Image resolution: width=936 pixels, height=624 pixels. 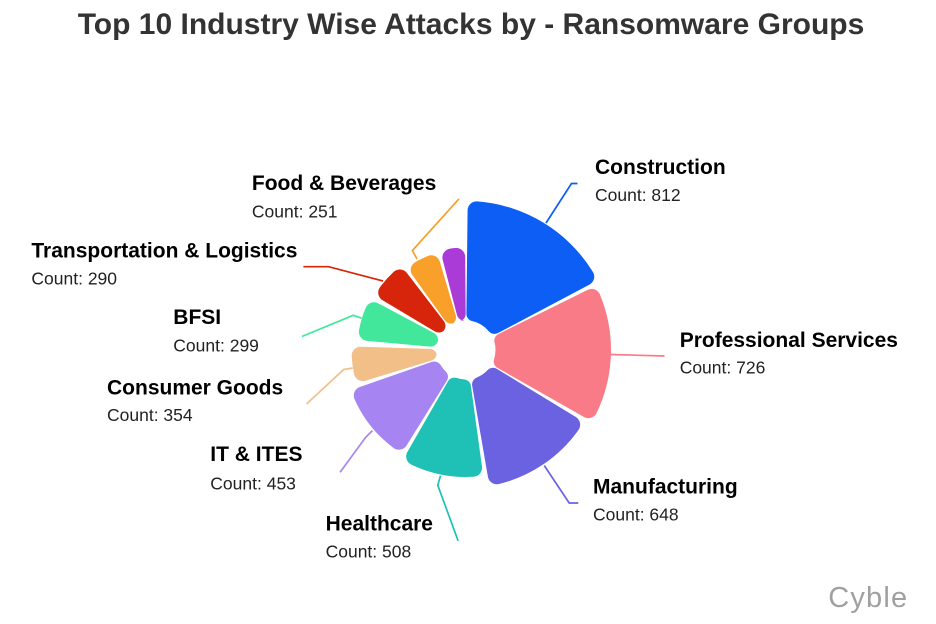 What do you see at coordinates (379, 524) in the screenshot?
I see `svg-text: Healthcare` at bounding box center [379, 524].